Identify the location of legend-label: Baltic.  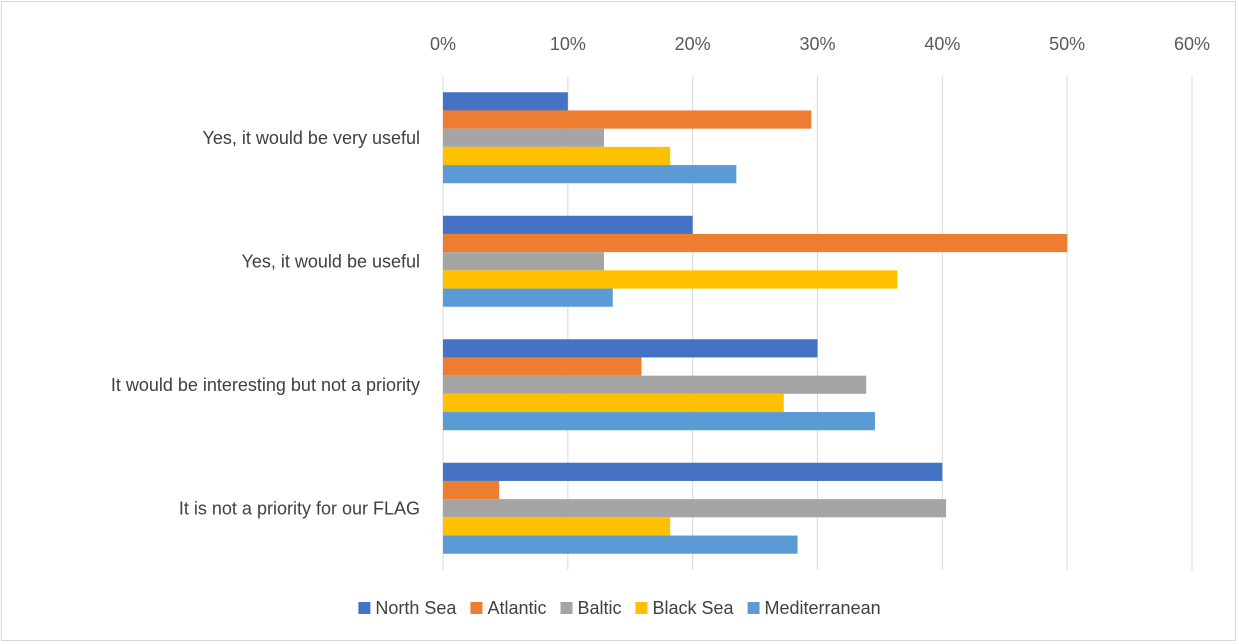
(599, 608).